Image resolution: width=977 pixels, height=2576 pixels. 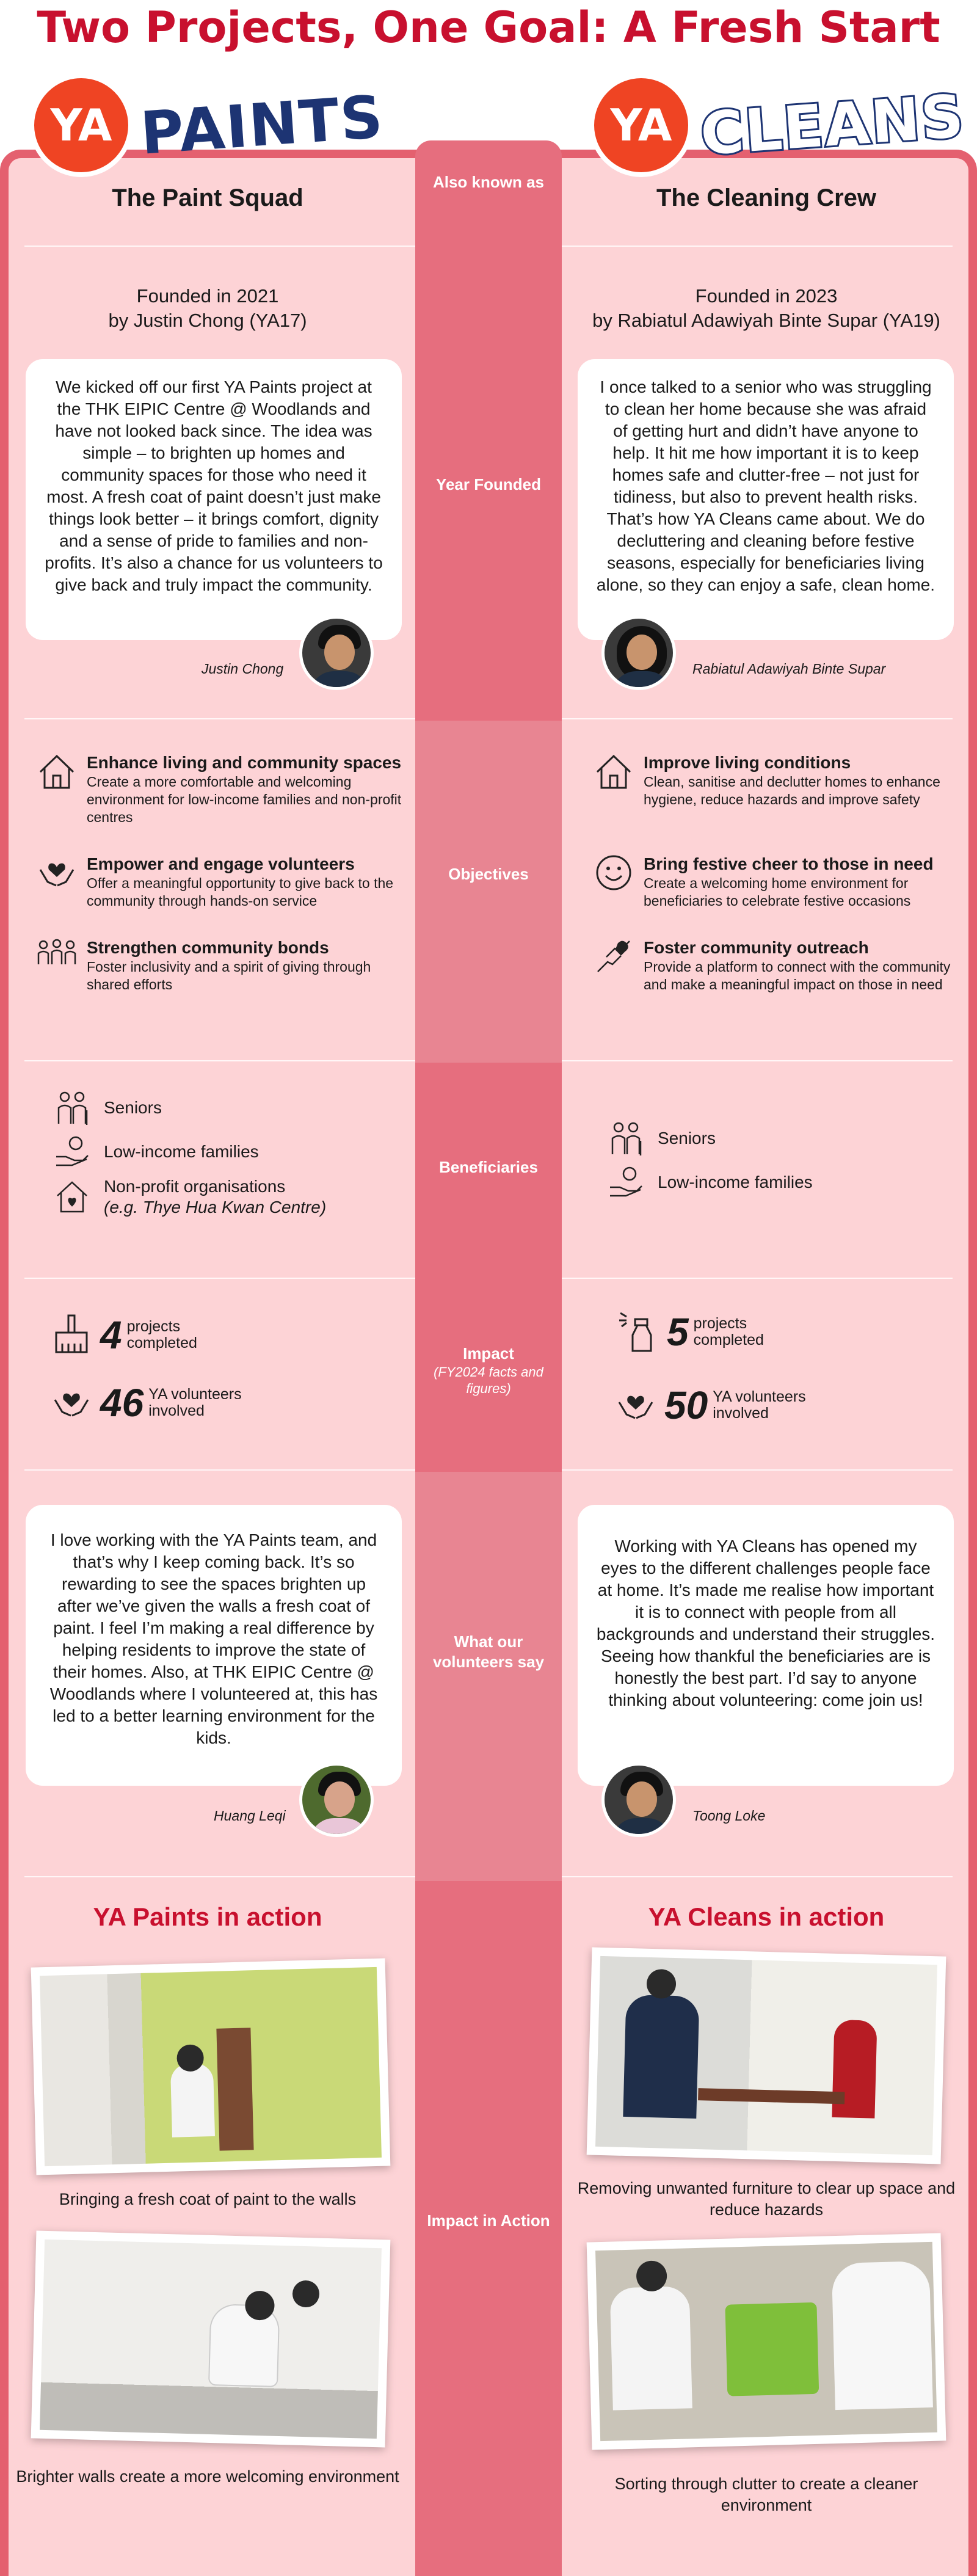 I want to click on community-icon, so click(x=57, y=958).